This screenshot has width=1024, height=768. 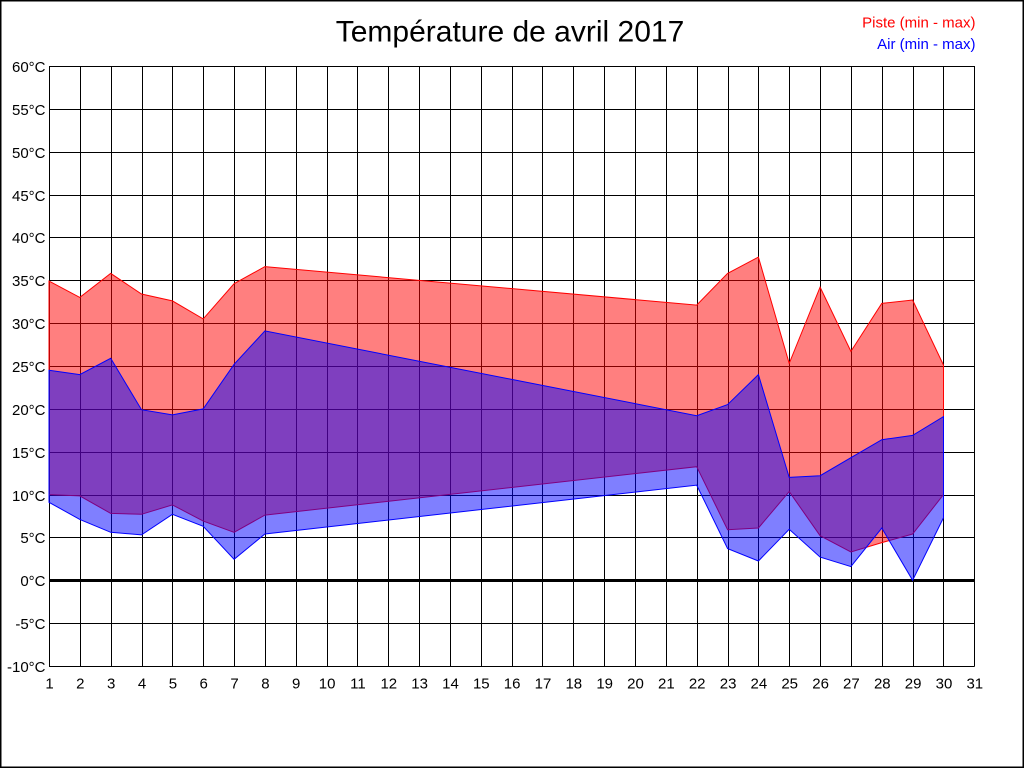 What do you see at coordinates (450, 684) in the screenshot?
I see `svg-text: 14` at bounding box center [450, 684].